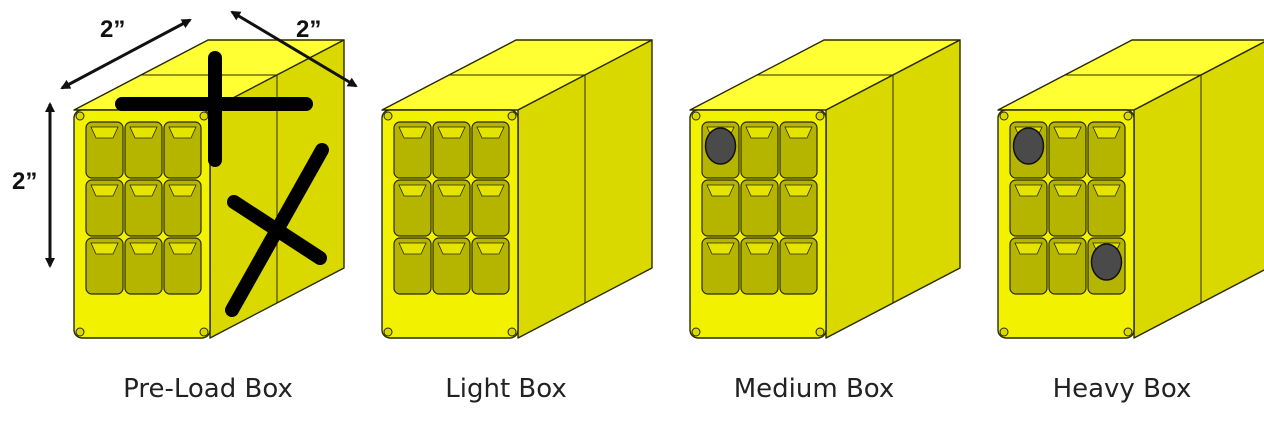 This screenshot has width=1264, height=434. What do you see at coordinates (1122, 389) in the screenshot?
I see `caption-heavy-box: Heavy Box` at bounding box center [1122, 389].